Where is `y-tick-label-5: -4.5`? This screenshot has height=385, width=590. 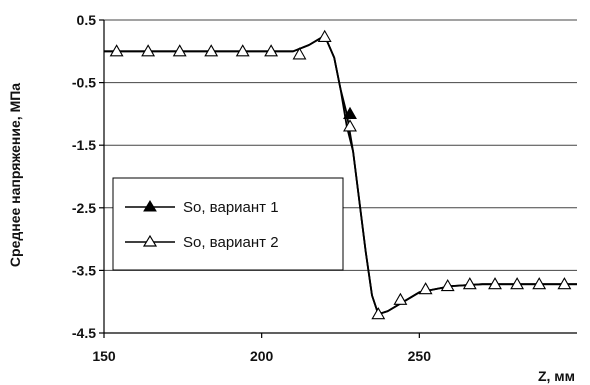 y-tick-label-5: -4.5 is located at coordinates (84, 333).